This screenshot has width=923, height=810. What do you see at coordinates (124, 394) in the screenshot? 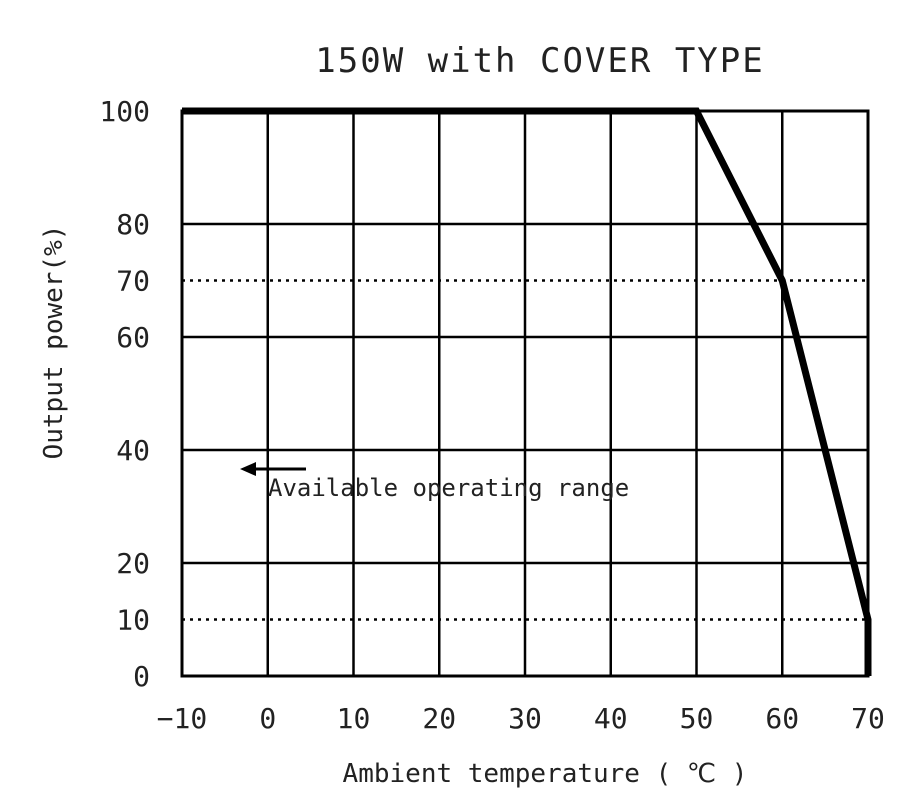
I see `y-tick-labels: 0 10 20 40 60 70 80 100` at bounding box center [124, 394].